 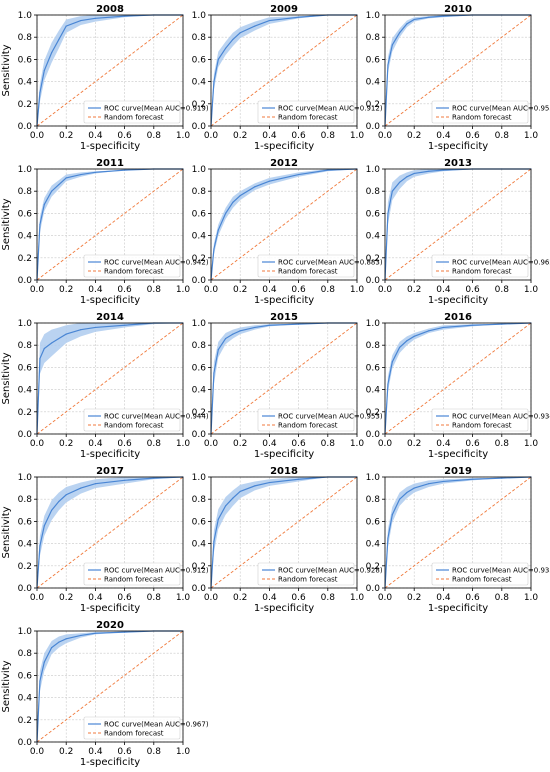 What do you see at coordinates (330, 571) in the screenshot?
I see `legend-label-roc: ROC curve(Mean AUC=0.928)` at bounding box center [330, 571].